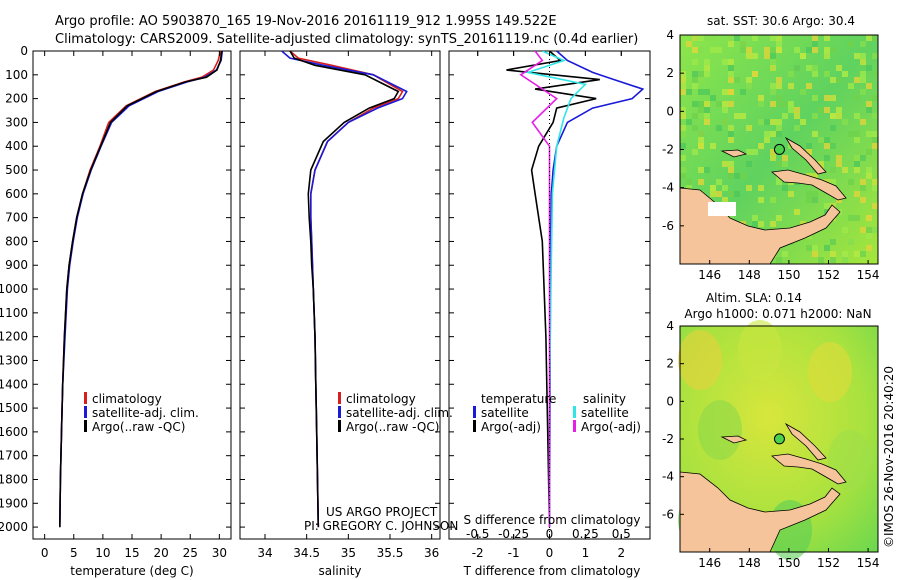 This screenshot has height=580, width=900. I want to click on depth-tick-label: 800, so click(16, 241).